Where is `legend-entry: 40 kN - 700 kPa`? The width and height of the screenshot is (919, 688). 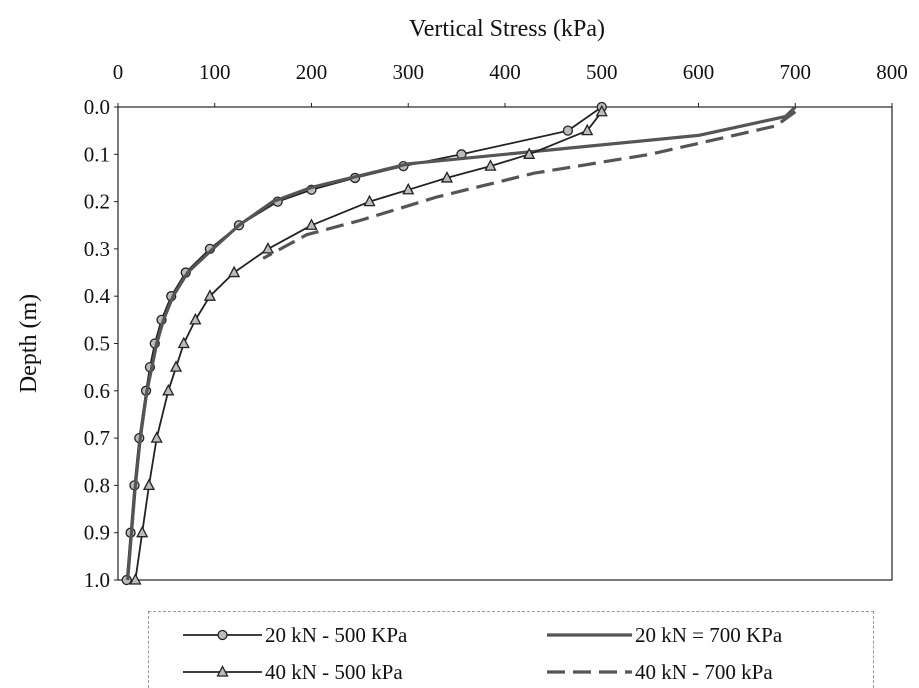 legend-entry: 40 kN - 700 kPa is located at coordinates (660, 672).